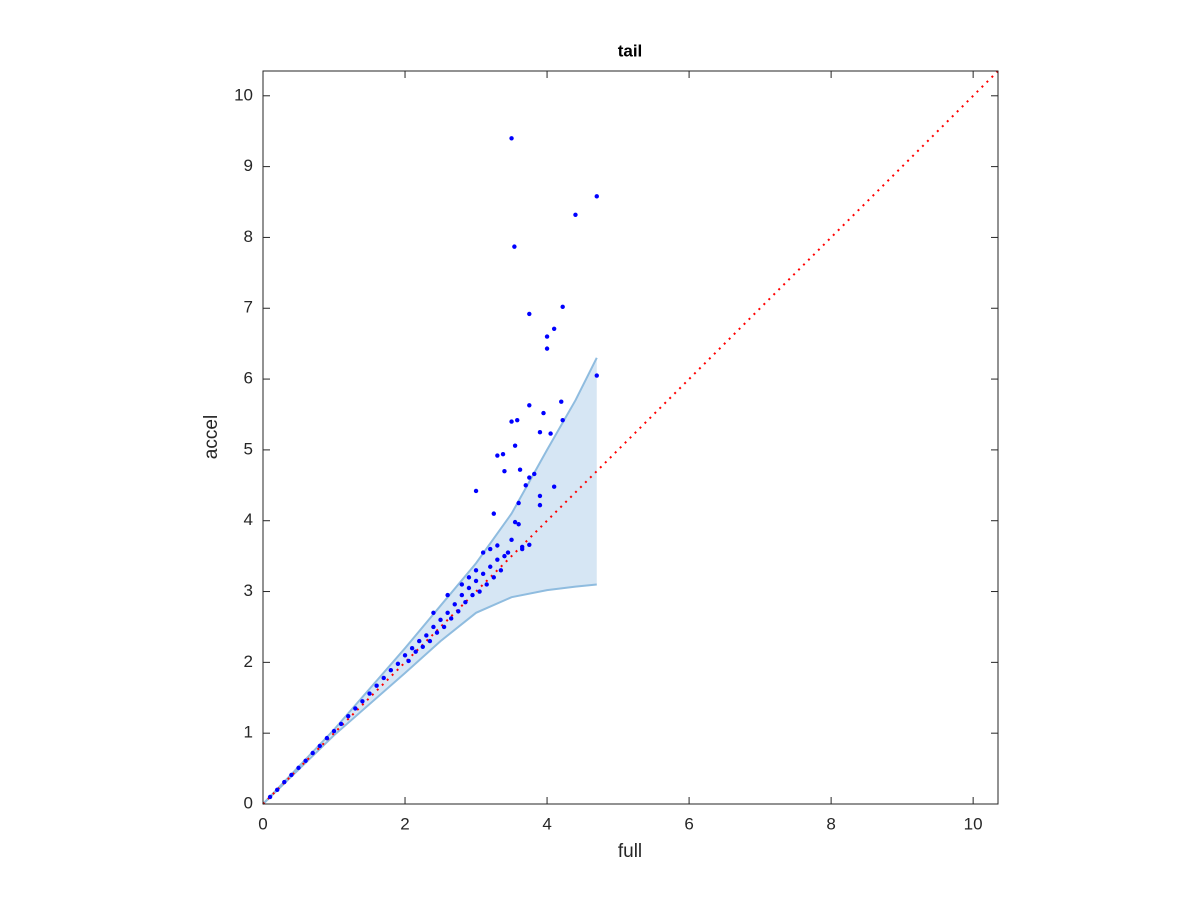 The image size is (1200, 905). I want to click on y-tick-label: 8, so click(248, 236).